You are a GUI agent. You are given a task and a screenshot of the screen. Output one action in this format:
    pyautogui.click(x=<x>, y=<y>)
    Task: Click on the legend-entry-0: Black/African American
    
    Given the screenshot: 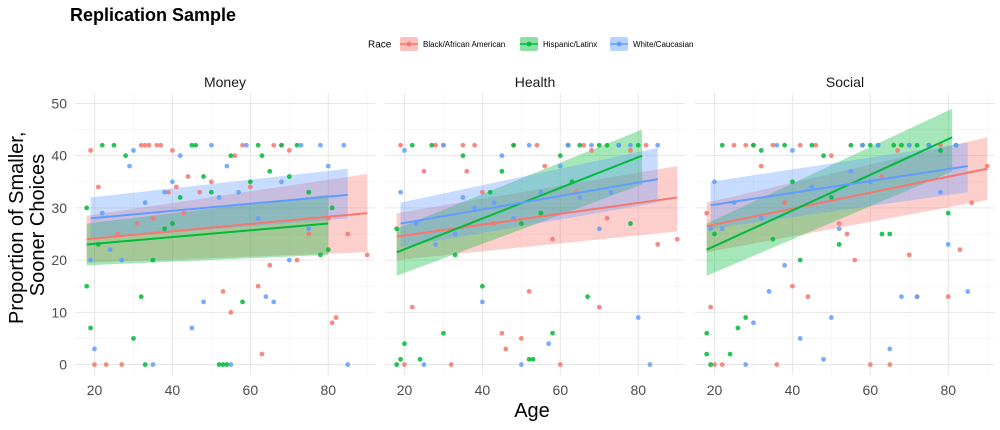 What is the action you would take?
    pyautogui.click(x=452, y=44)
    